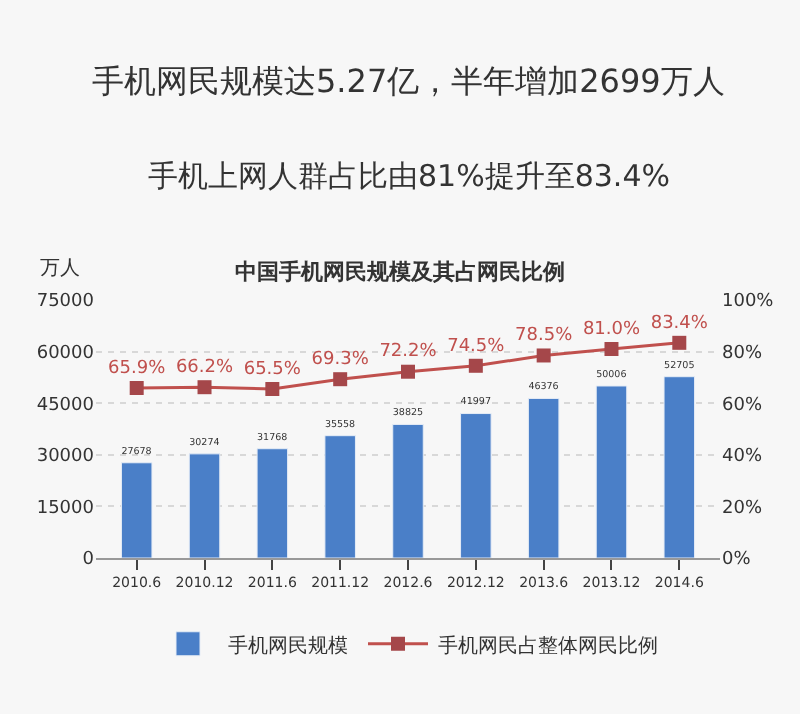  I want to click on y-tick-label: 45000, so click(65, 405).